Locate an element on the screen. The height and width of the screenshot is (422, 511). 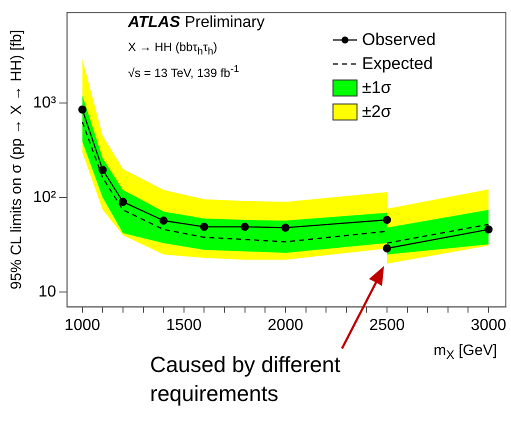
x-axis-title: m$_{X}$ [GeV] is located at coordinates (465, 352).